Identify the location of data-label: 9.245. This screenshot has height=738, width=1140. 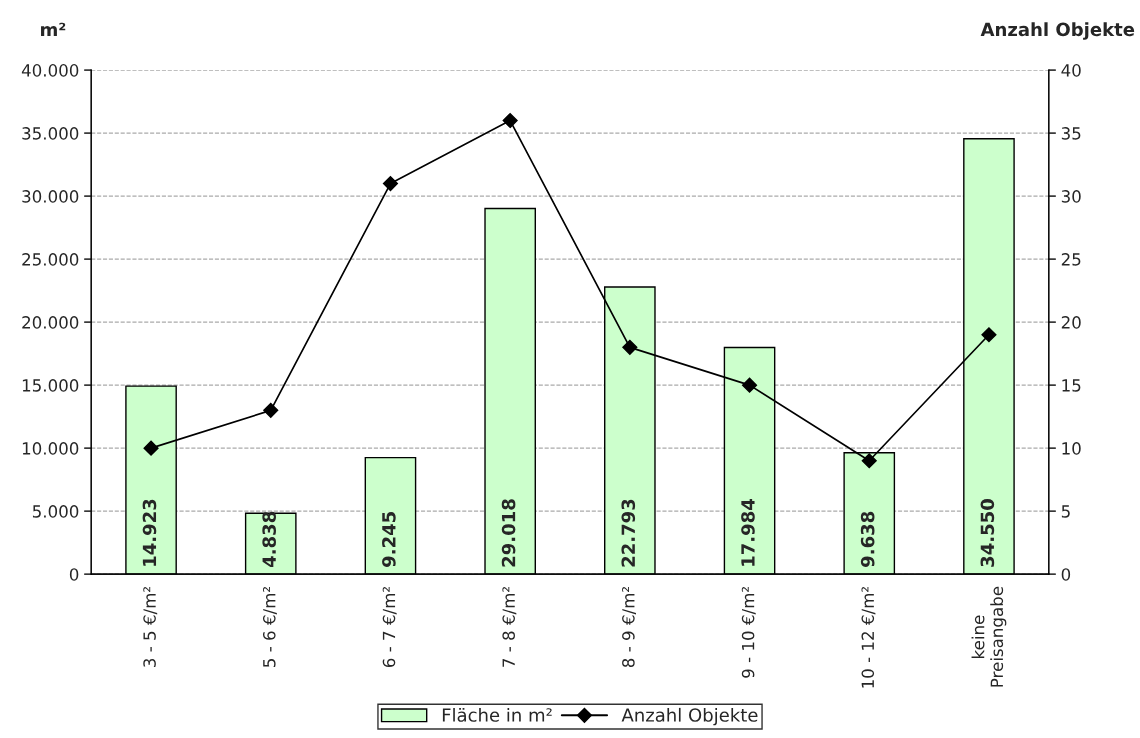
(389, 539).